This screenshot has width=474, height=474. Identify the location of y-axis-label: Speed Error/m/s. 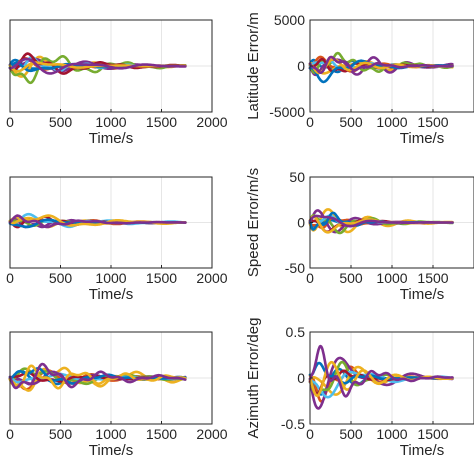
(253, 222).